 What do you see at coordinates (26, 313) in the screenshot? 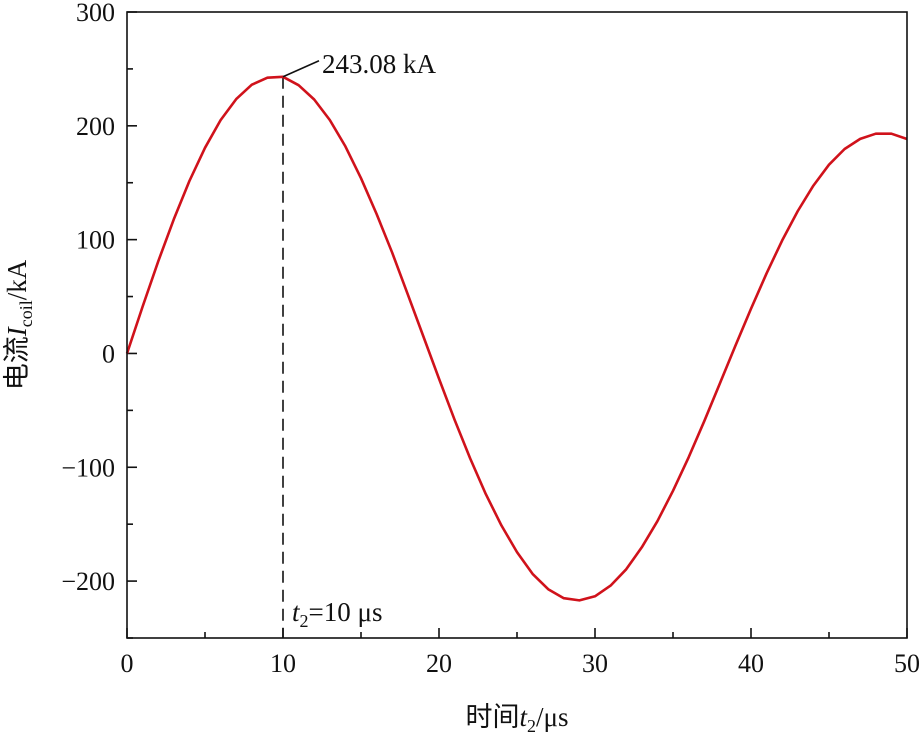
I see `y-label-sub: coil` at bounding box center [26, 313].